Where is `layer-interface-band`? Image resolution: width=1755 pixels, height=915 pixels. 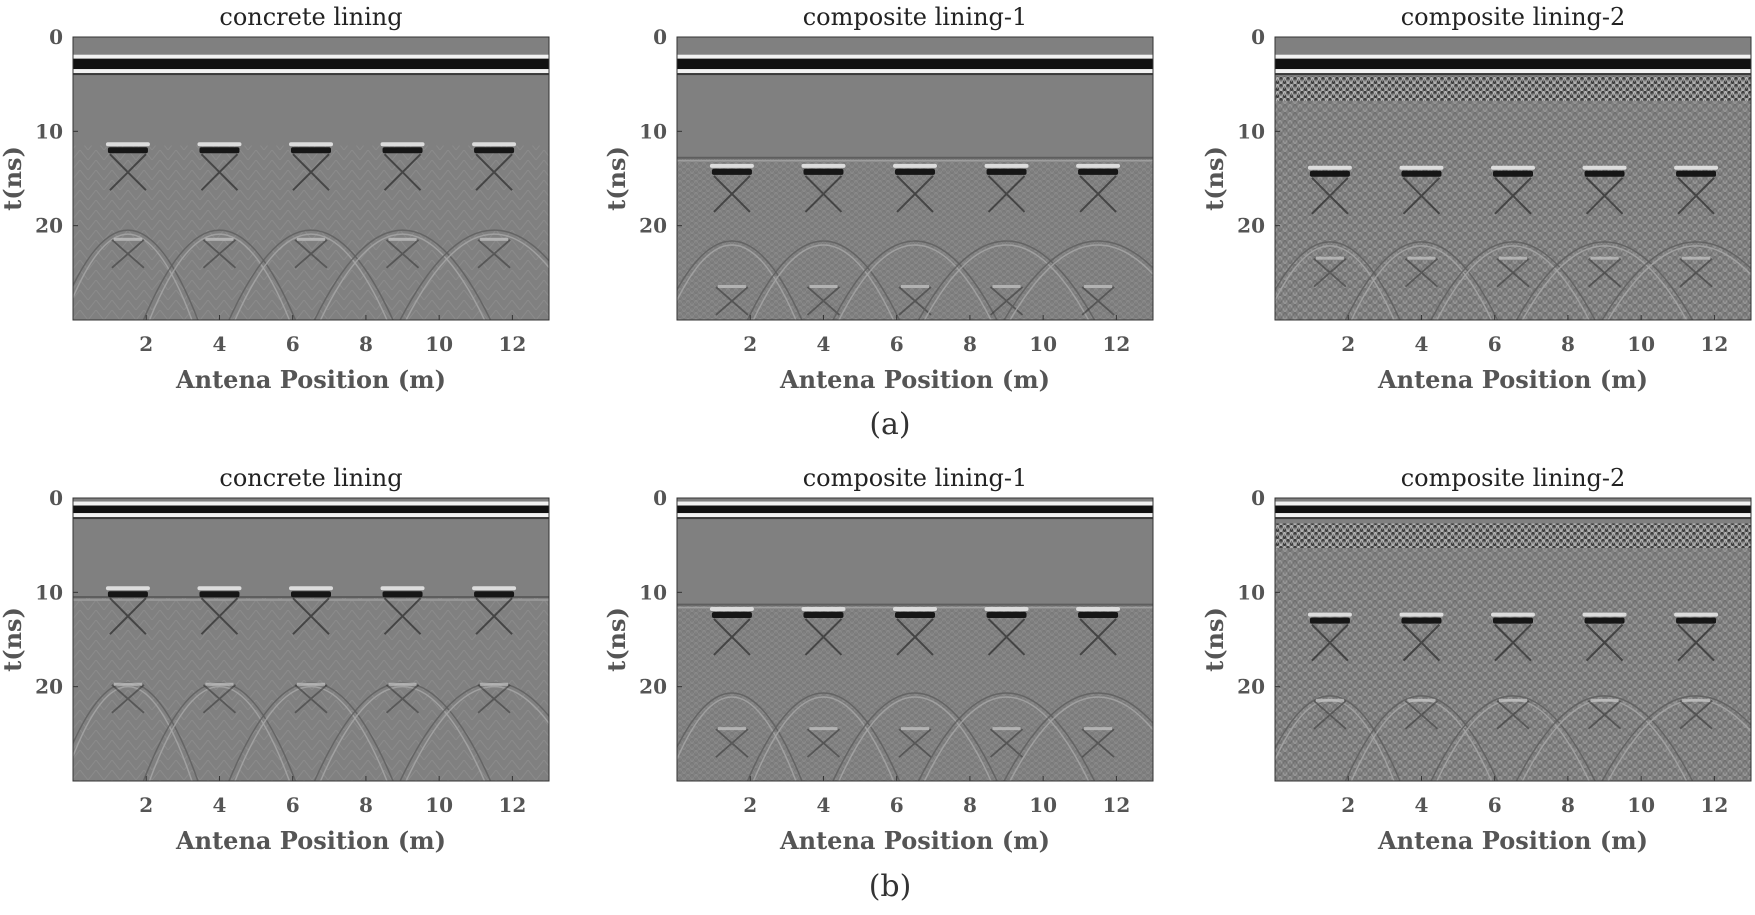 layer-interface-band is located at coordinates (1513, 89).